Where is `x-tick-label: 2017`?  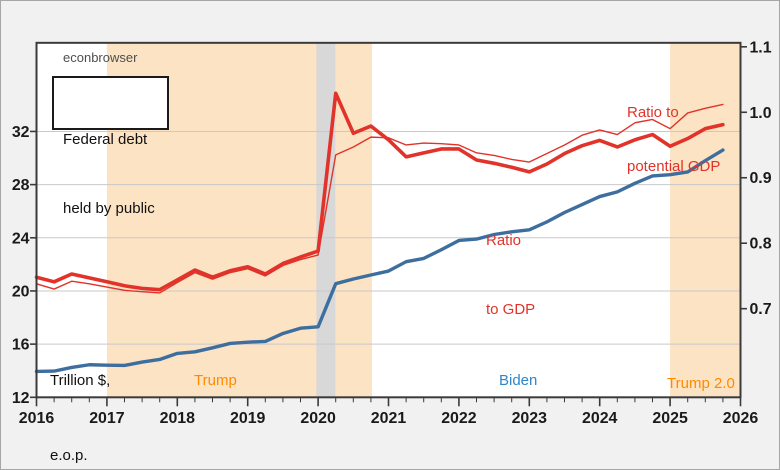
x-tick-label: 2017 is located at coordinates (107, 418).